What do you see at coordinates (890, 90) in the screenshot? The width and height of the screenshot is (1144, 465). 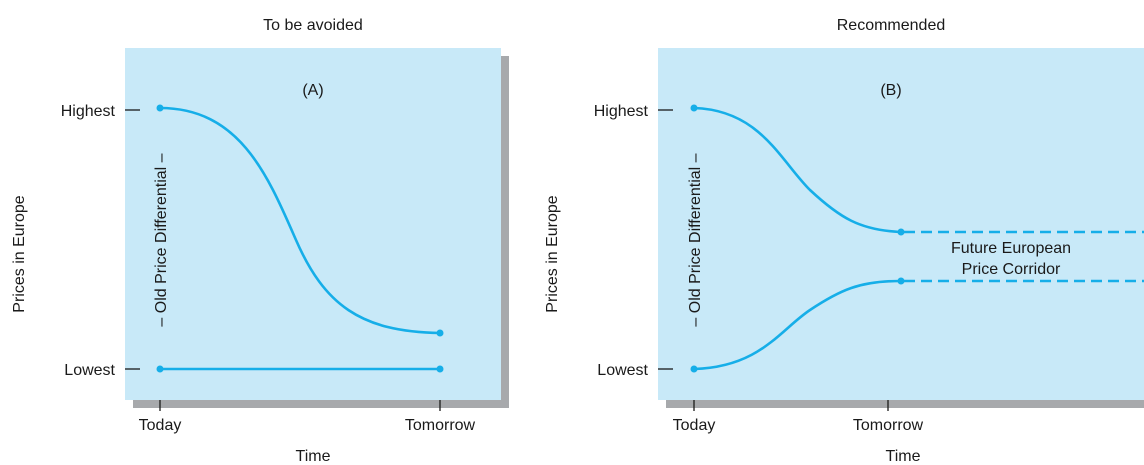 I see `panel-b-label: (B)` at bounding box center [890, 90].